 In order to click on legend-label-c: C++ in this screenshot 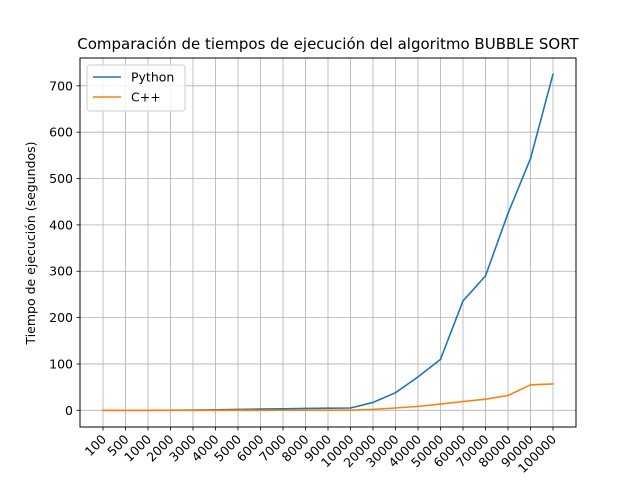, I will do `click(146, 97)`.